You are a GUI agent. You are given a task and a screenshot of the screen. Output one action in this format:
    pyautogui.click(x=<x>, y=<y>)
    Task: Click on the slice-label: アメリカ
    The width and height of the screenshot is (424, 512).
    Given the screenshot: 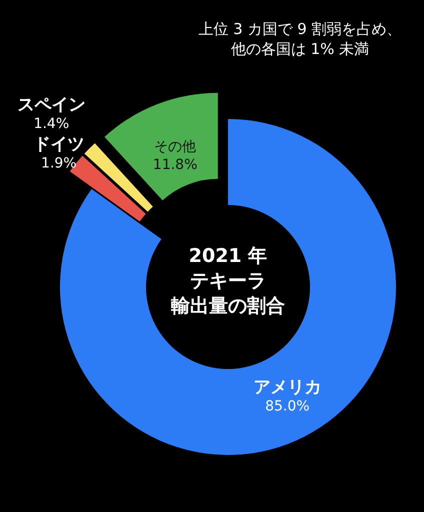 What is the action you would take?
    pyautogui.click(x=287, y=388)
    